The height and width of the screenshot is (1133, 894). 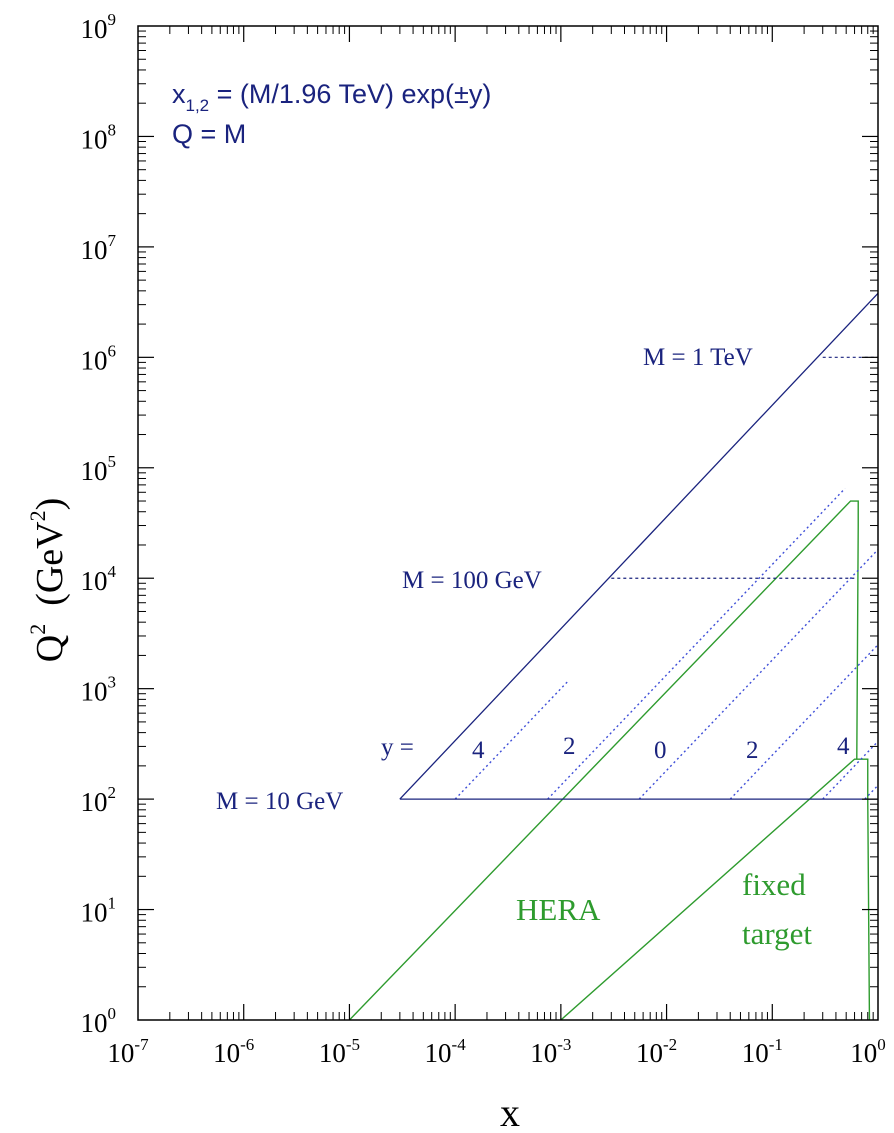 I want to click on rapidity-prefix-label: y =, so click(x=397, y=747).